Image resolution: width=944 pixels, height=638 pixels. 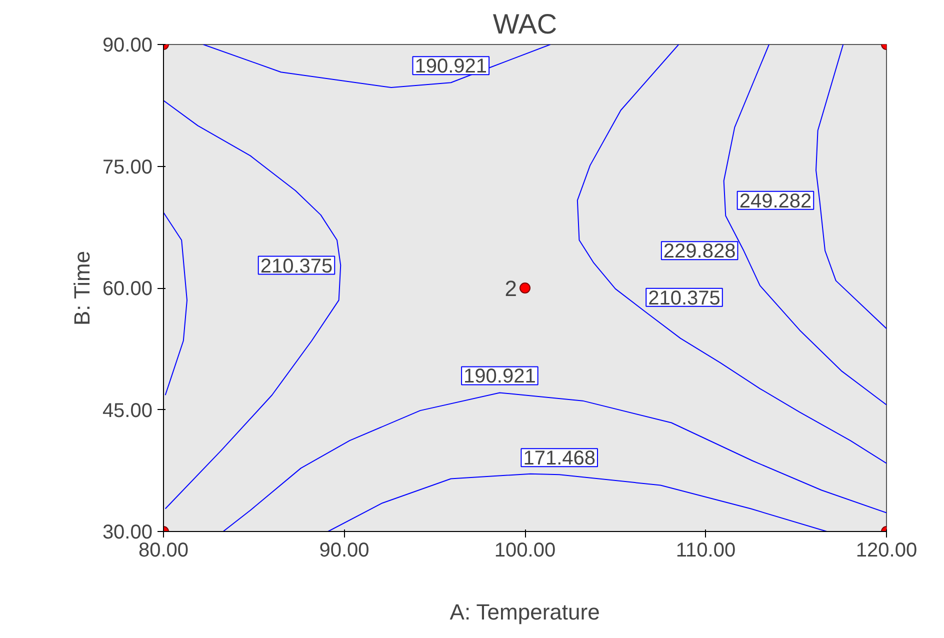 What do you see at coordinates (127, 289) in the screenshot?
I see `y-tick-label: 60.00` at bounding box center [127, 289].